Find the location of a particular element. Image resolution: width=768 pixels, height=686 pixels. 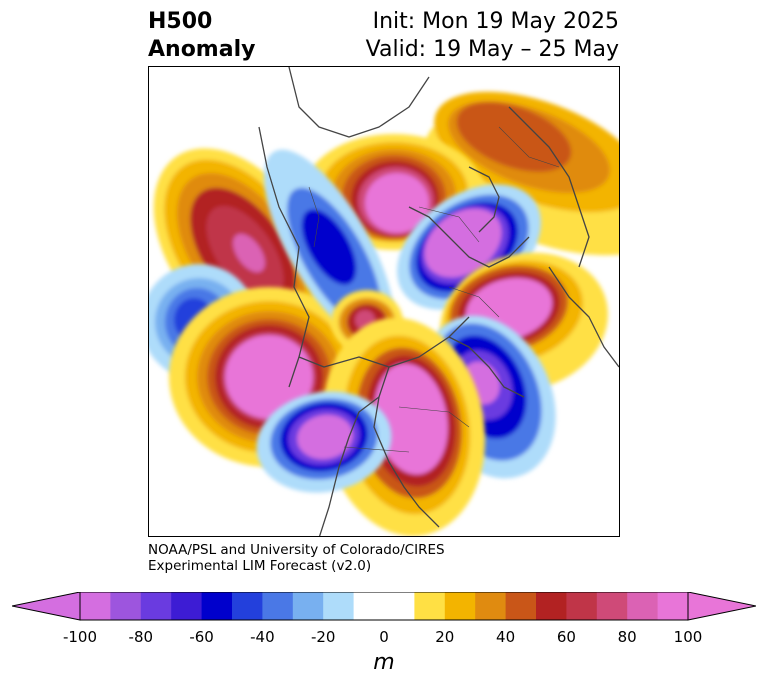

colorbar-unit: m is located at coordinates (384, 662).